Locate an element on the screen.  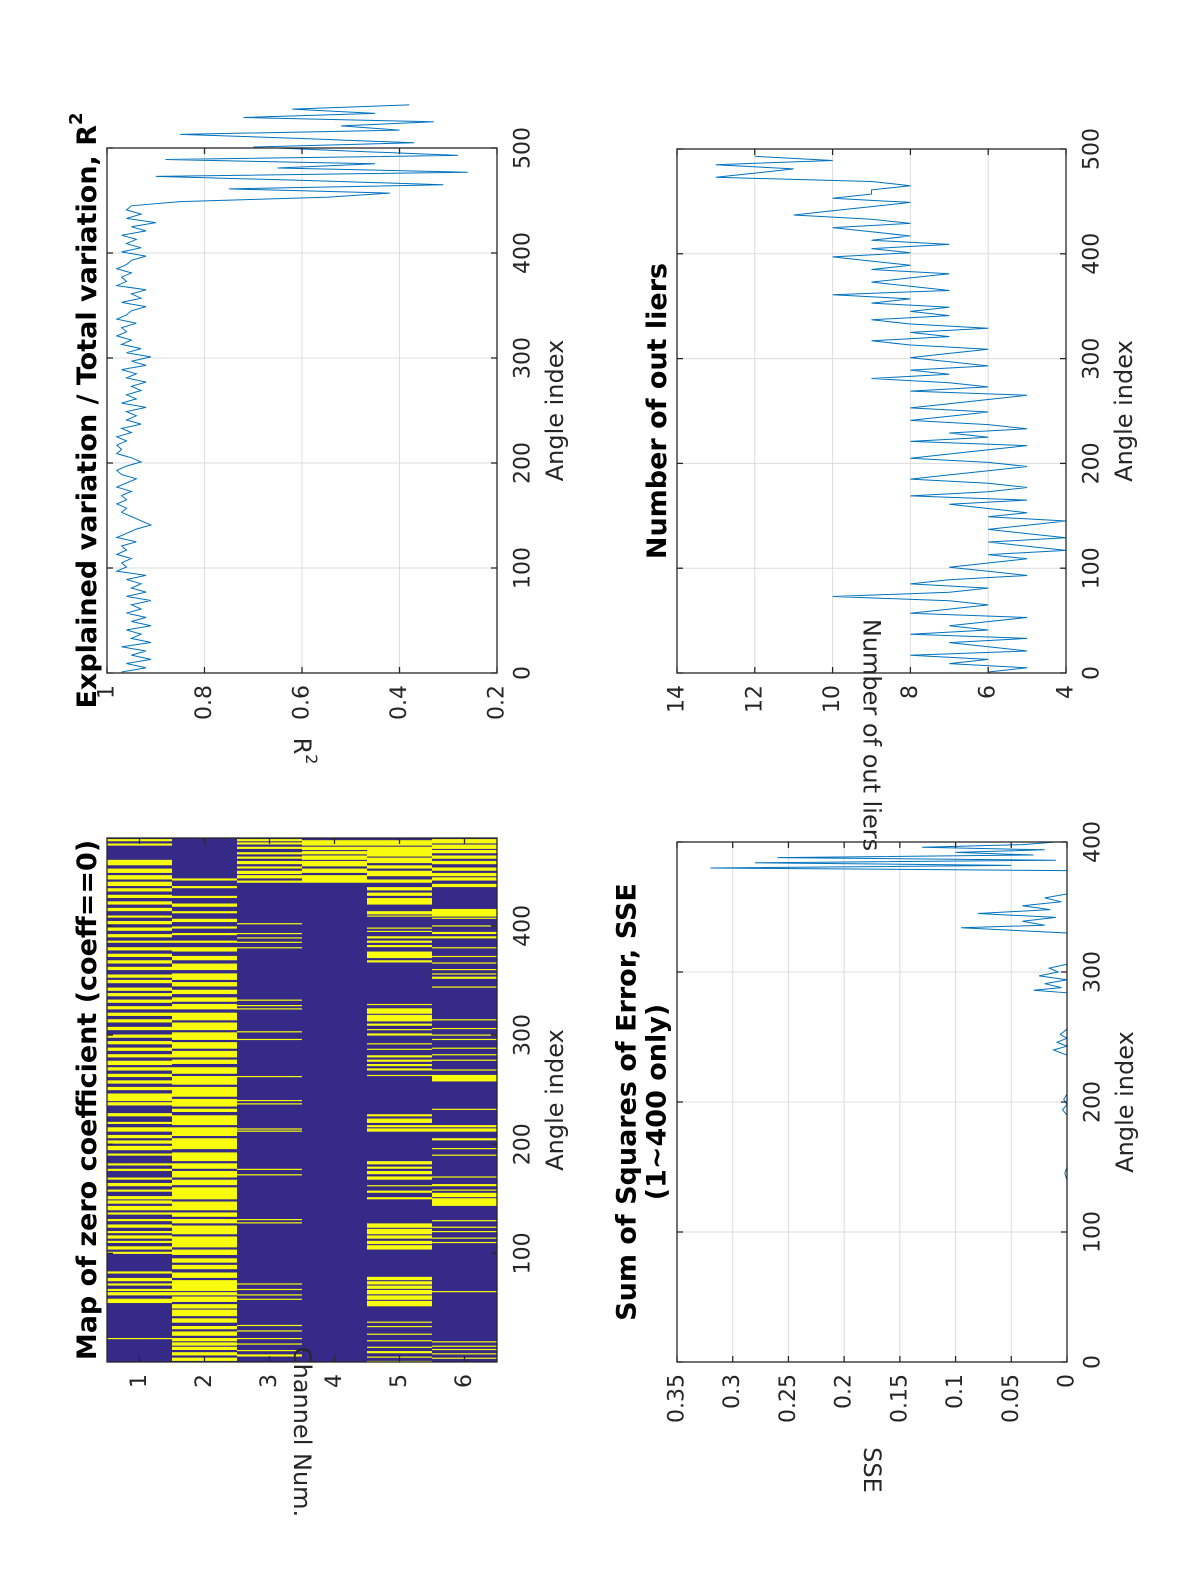
y-tick-label: 0.6 is located at coordinates (302, 702).